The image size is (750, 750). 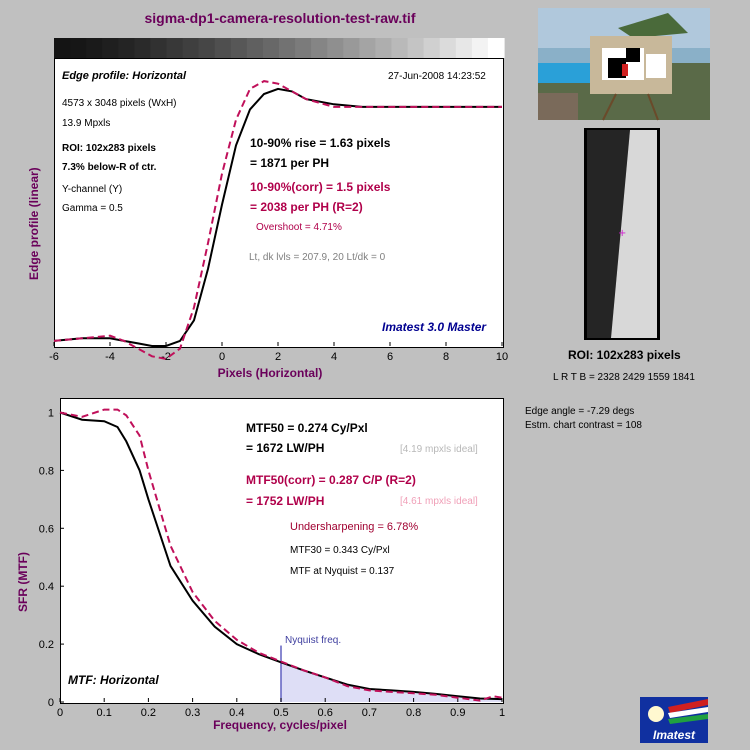 What do you see at coordinates (320, 143) in the screenshot?
I see `rise-value: 10-90% rise = 1.63 pixels` at bounding box center [320, 143].